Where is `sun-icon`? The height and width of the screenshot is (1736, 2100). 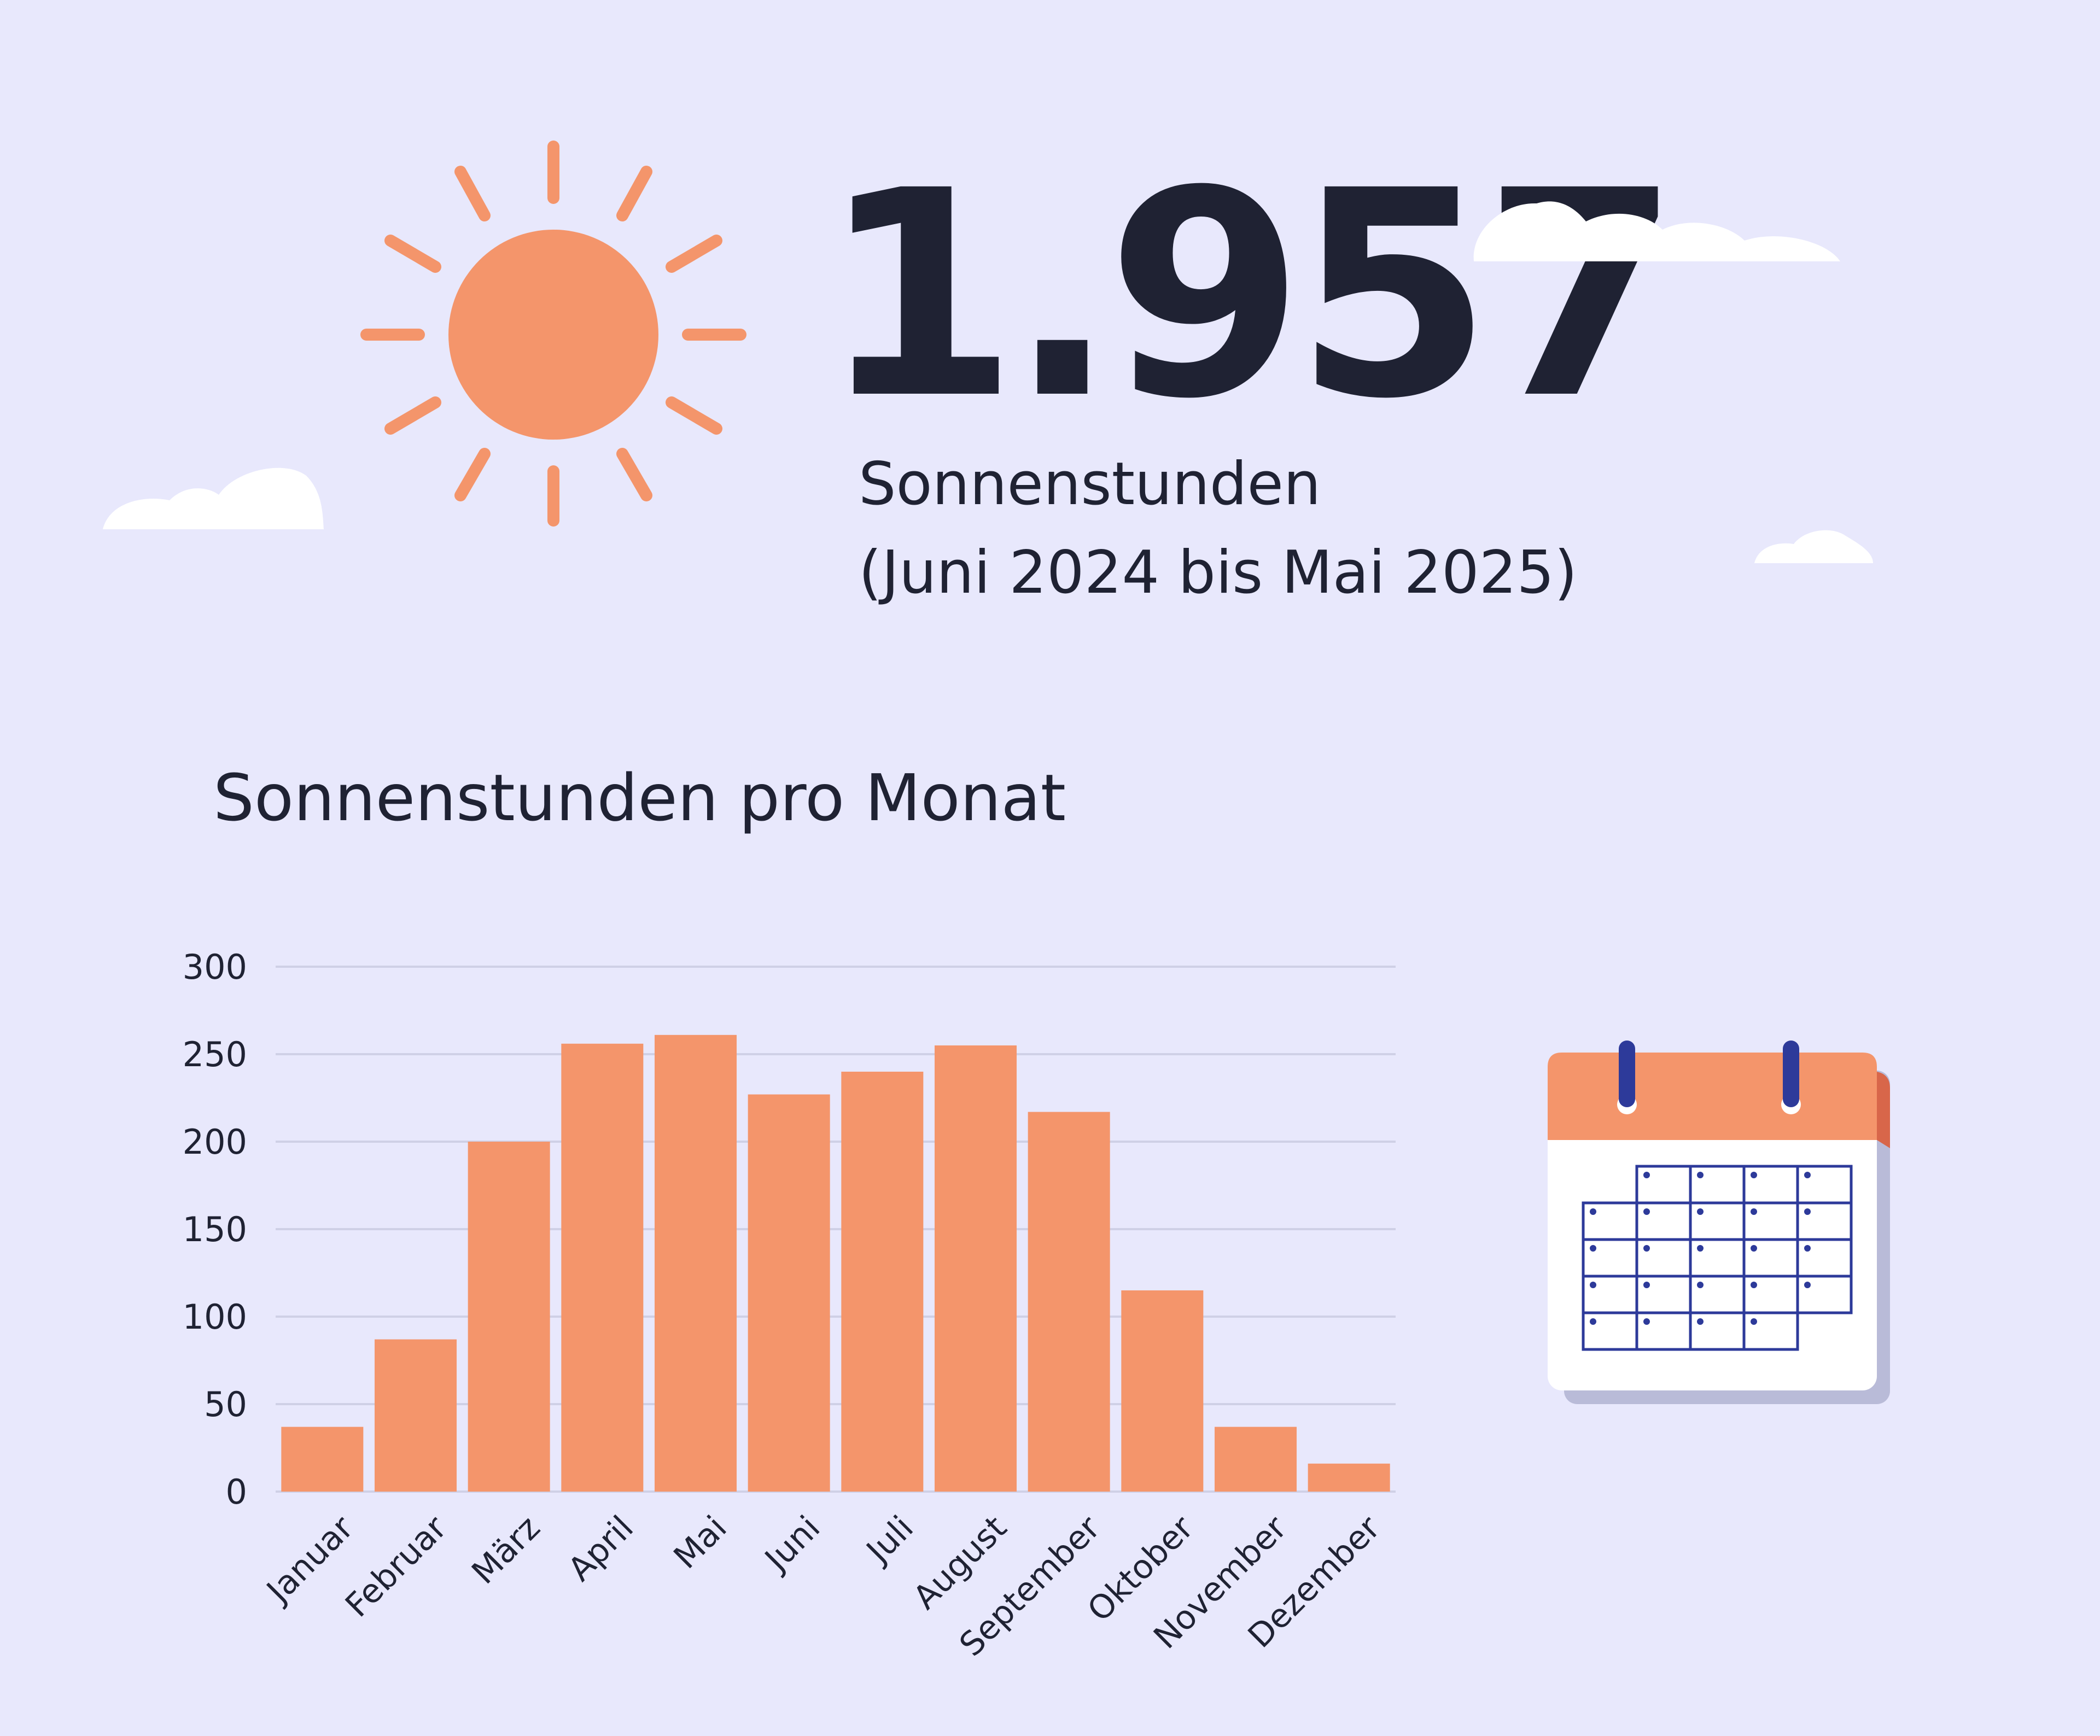
sun-icon is located at coordinates (553, 334).